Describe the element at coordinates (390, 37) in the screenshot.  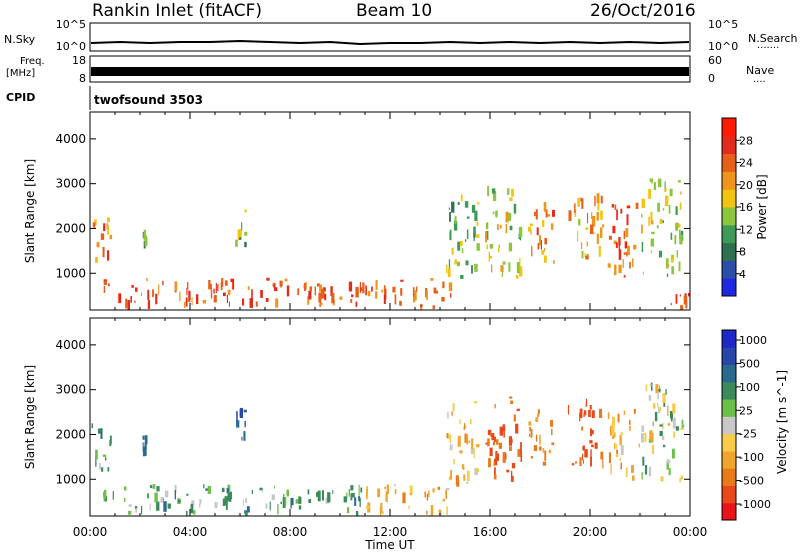
I see `nsky-panel-frame` at that location.